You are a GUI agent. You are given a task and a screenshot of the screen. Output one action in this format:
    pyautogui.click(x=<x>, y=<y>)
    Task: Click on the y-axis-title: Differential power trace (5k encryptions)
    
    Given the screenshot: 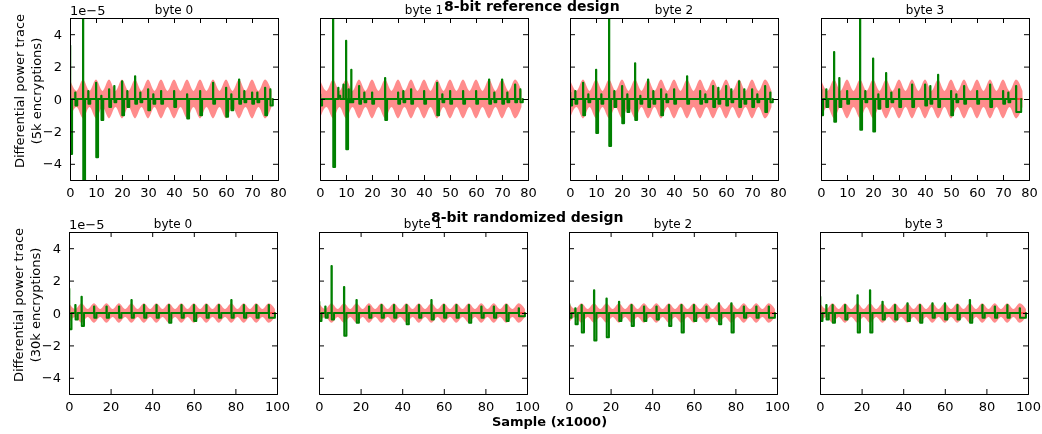 What is the action you would take?
    pyautogui.click(x=28, y=91)
    